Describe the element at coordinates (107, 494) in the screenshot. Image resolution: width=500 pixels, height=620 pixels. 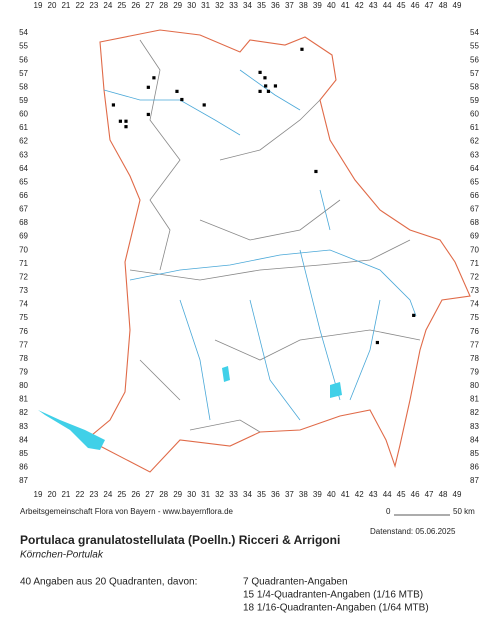
I see `column-label: 24` at that location.